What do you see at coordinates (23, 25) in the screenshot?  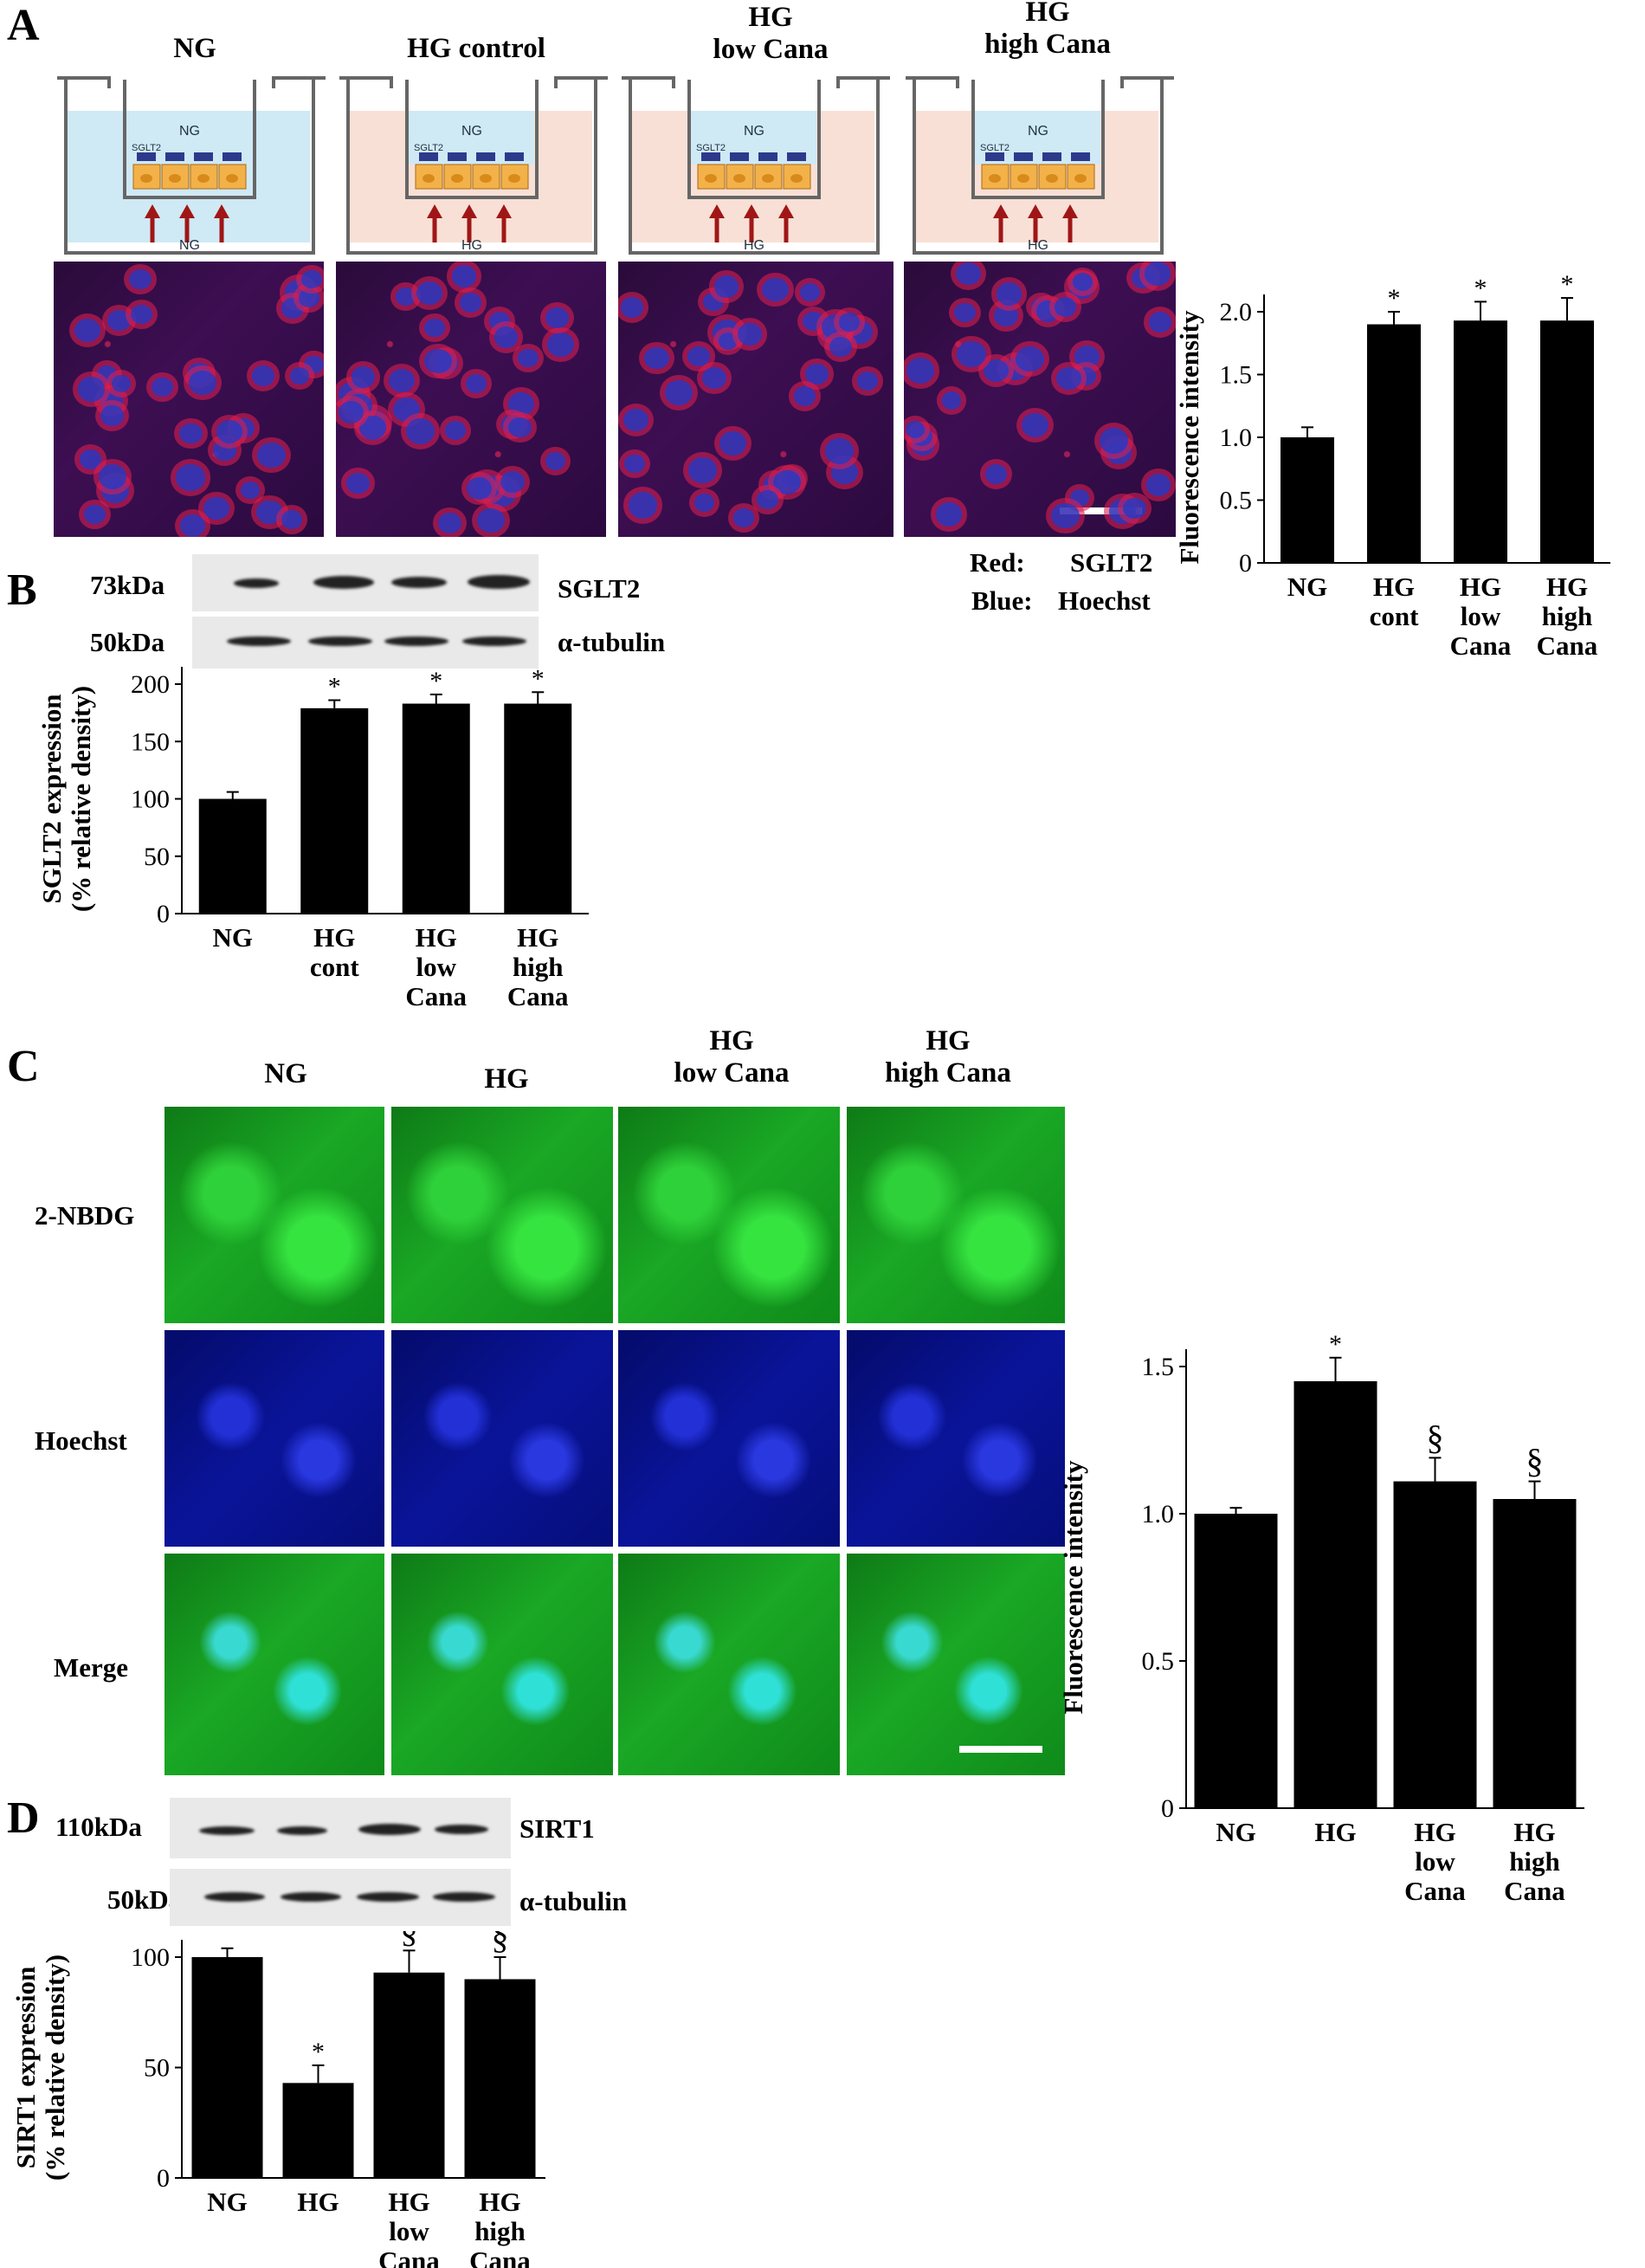 I see `panel-letter-a: A` at bounding box center [23, 25].